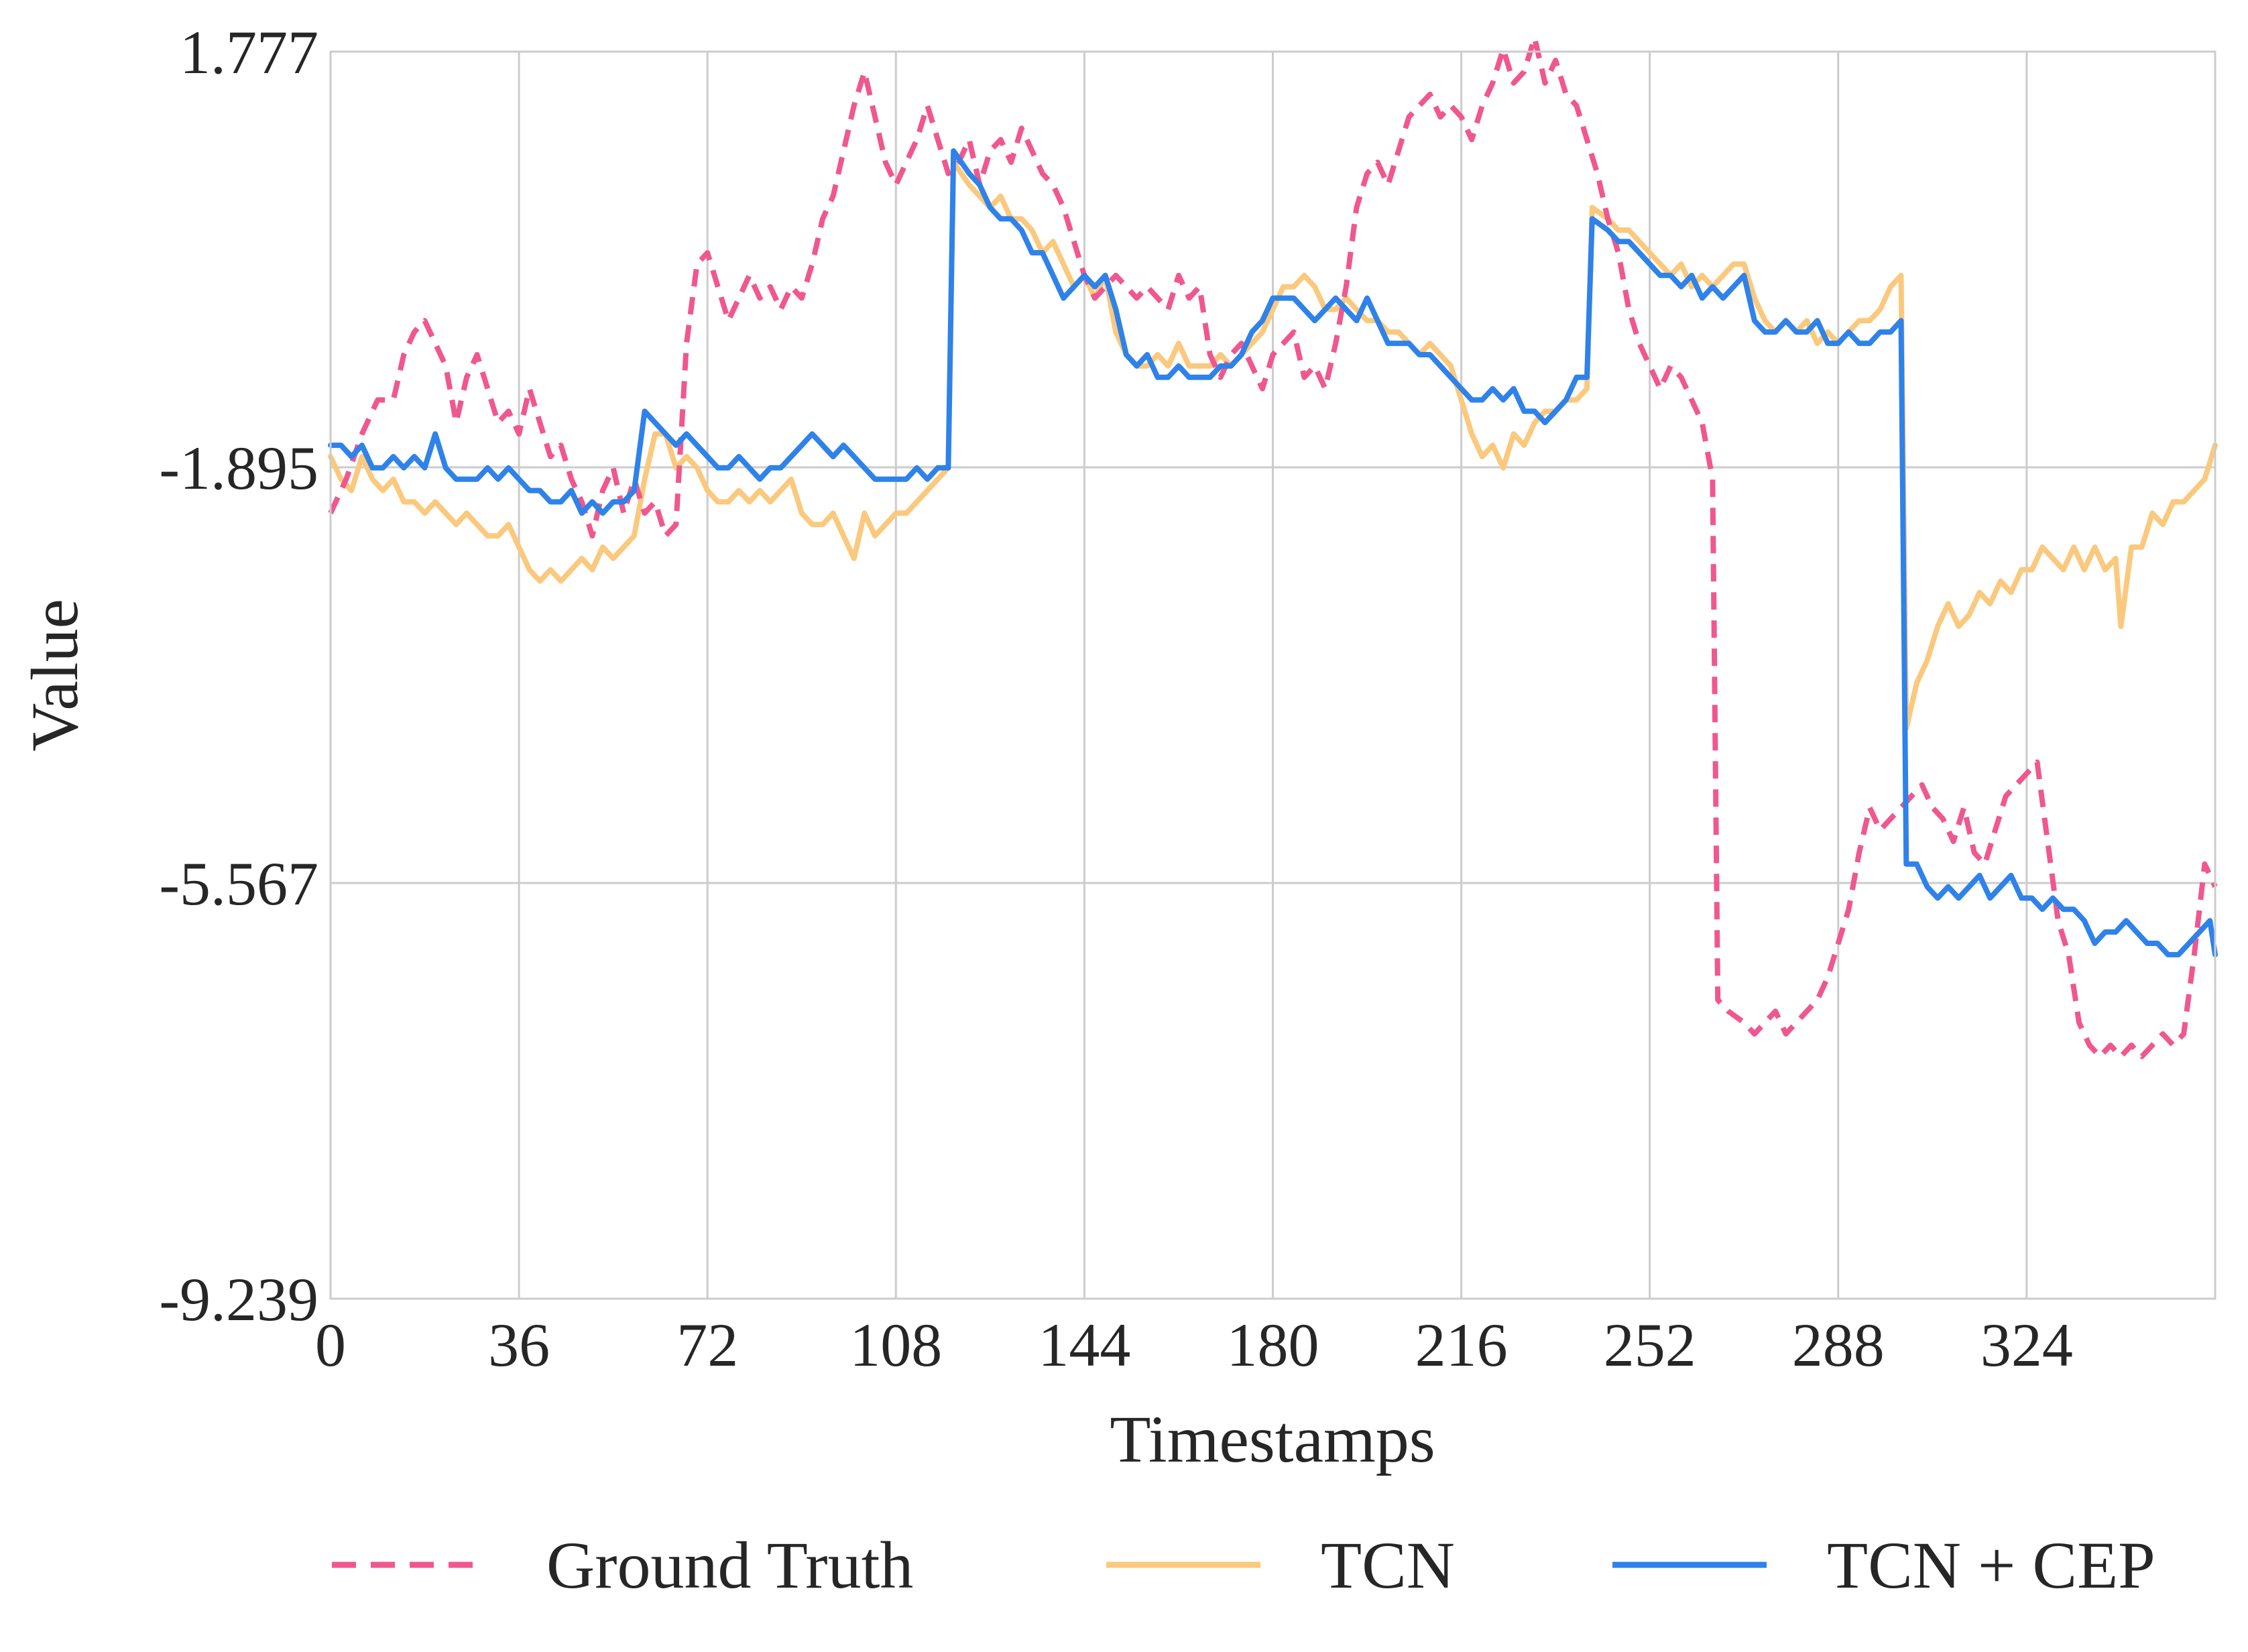 This screenshot has height=1652, width=2248. Describe the element at coordinates (1194, 1345) in the screenshot. I see `x-axis-ticks: 0 36 72 108 144 180 216 252 288 324` at that location.